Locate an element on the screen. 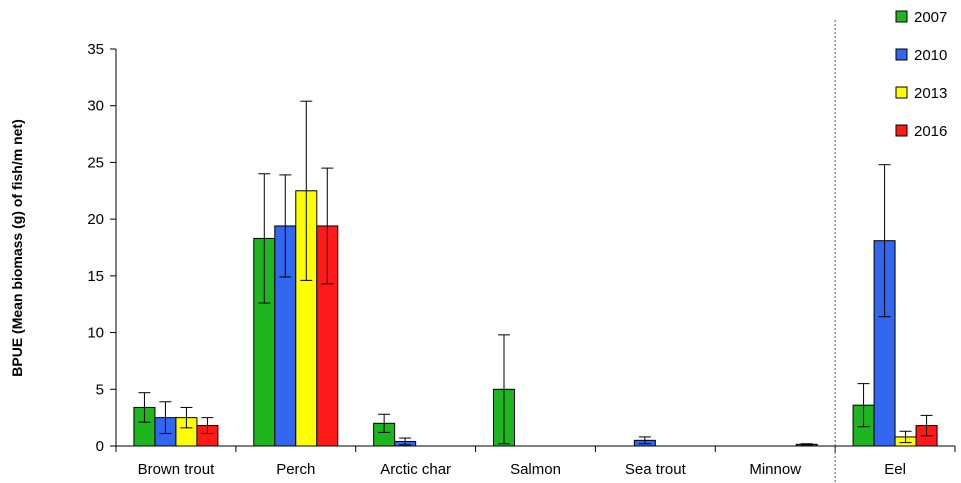  legend-swatch-2016 is located at coordinates (901, 130).